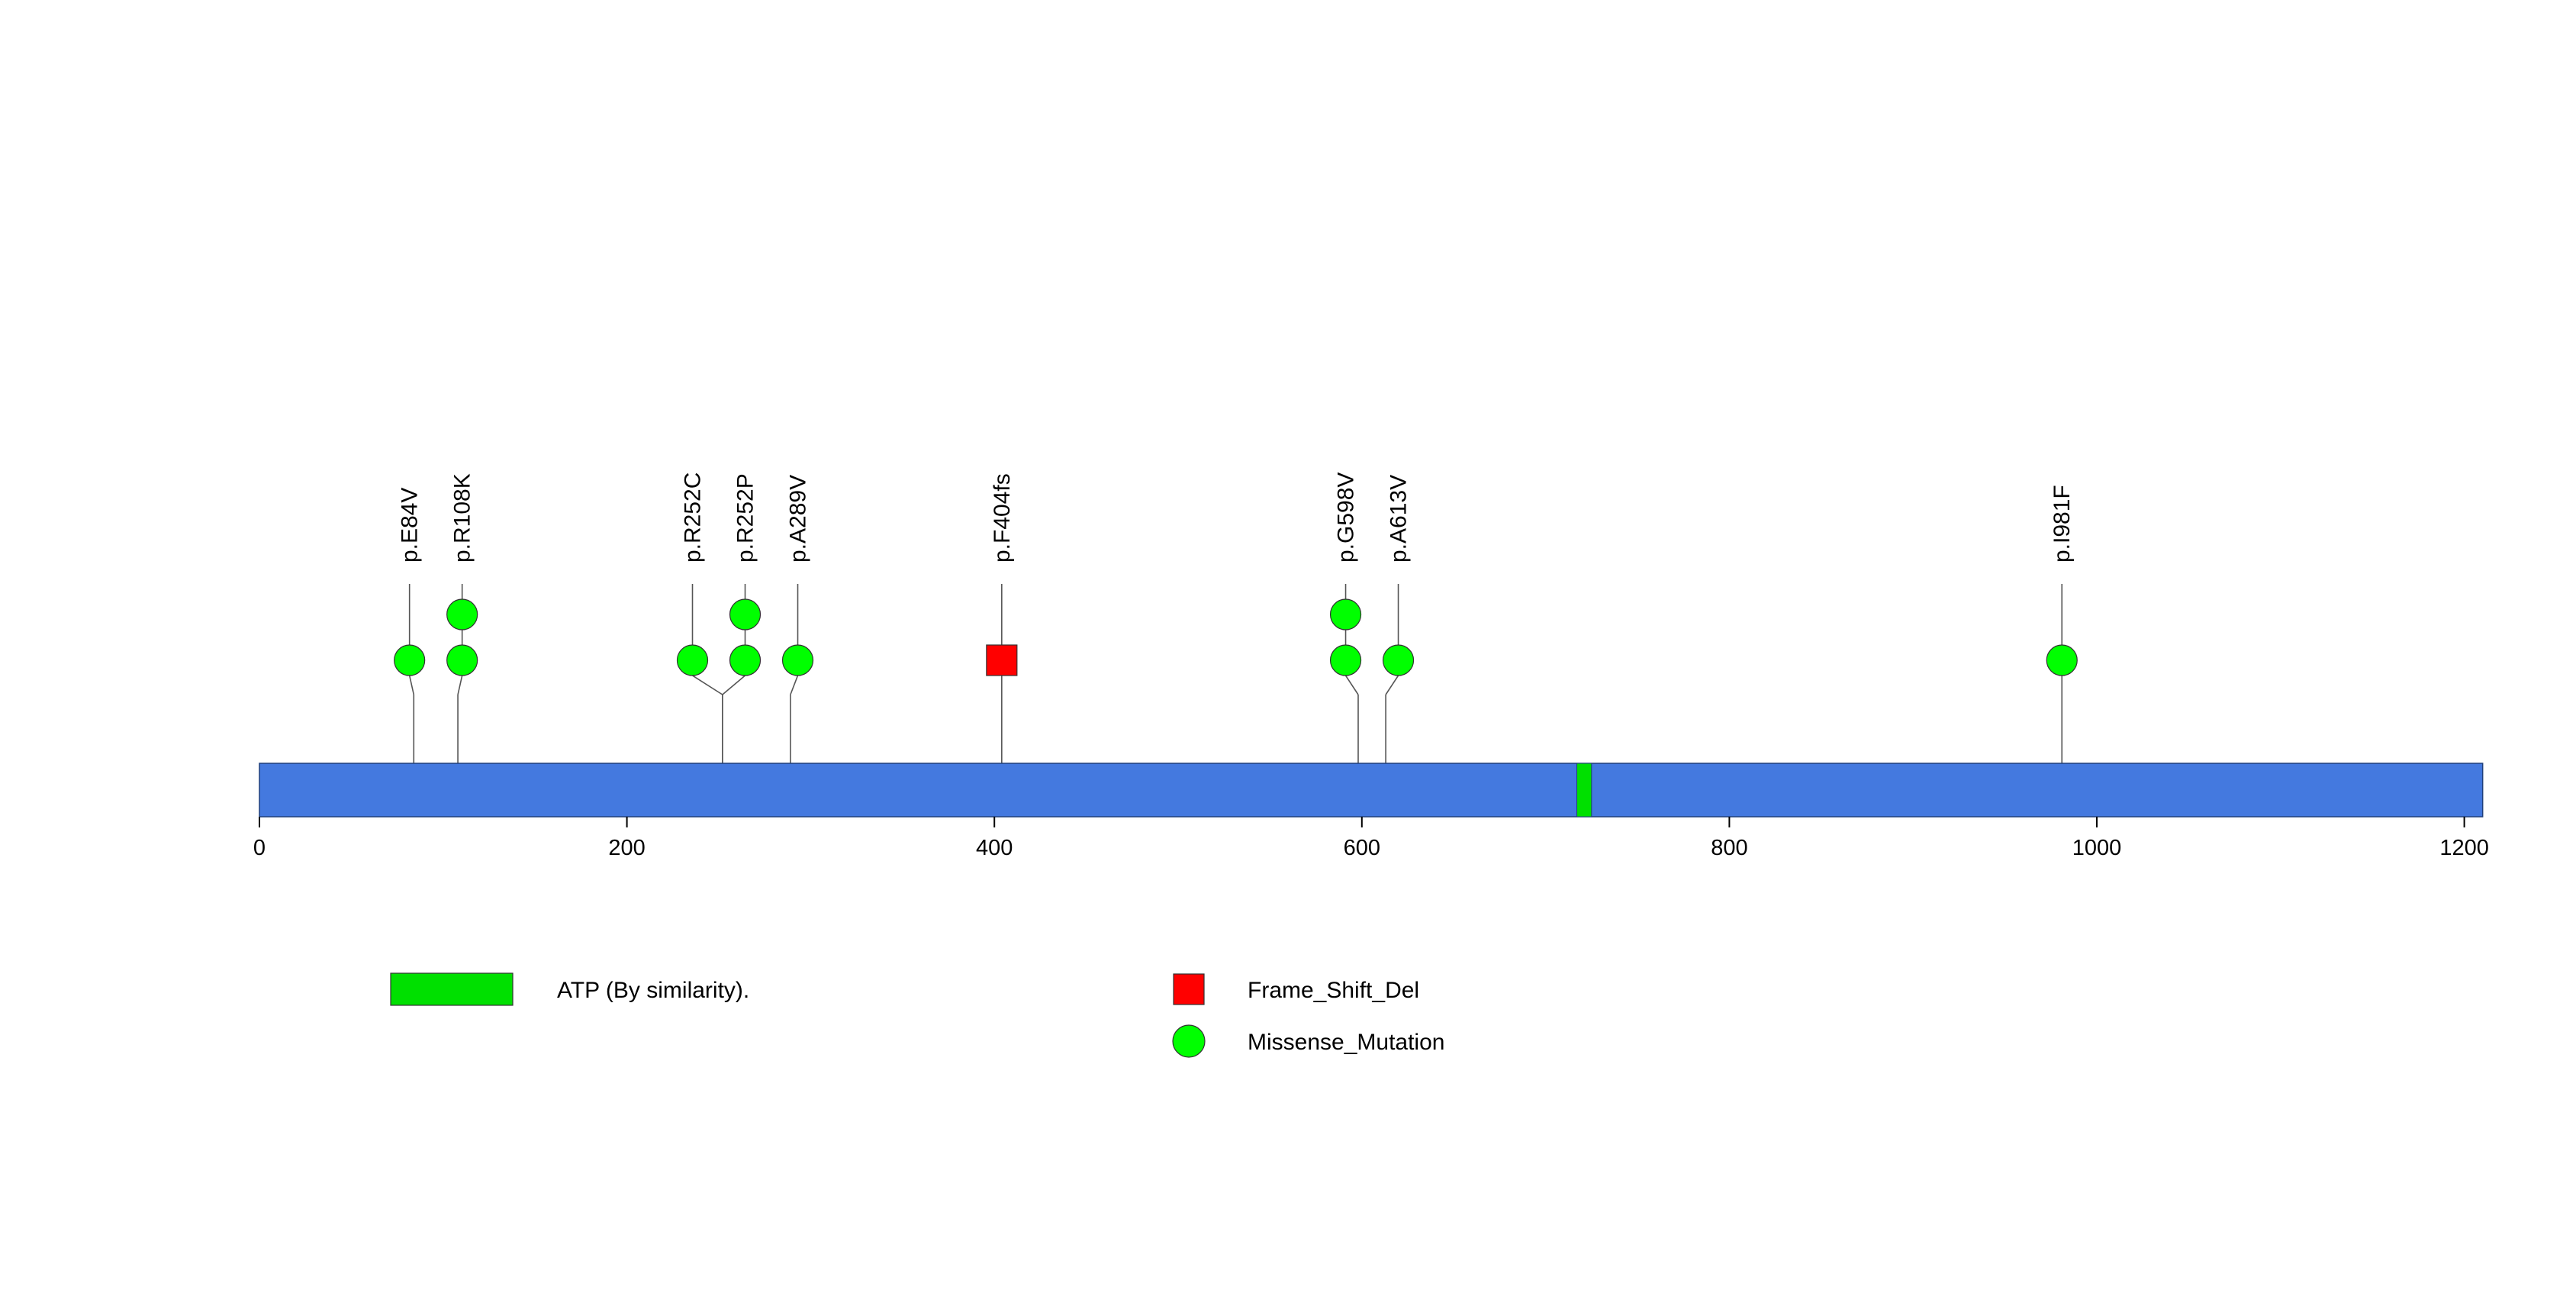 The width and height of the screenshot is (2576, 1290). I want to click on mutation-label: p.F404fs, so click(1002, 518).